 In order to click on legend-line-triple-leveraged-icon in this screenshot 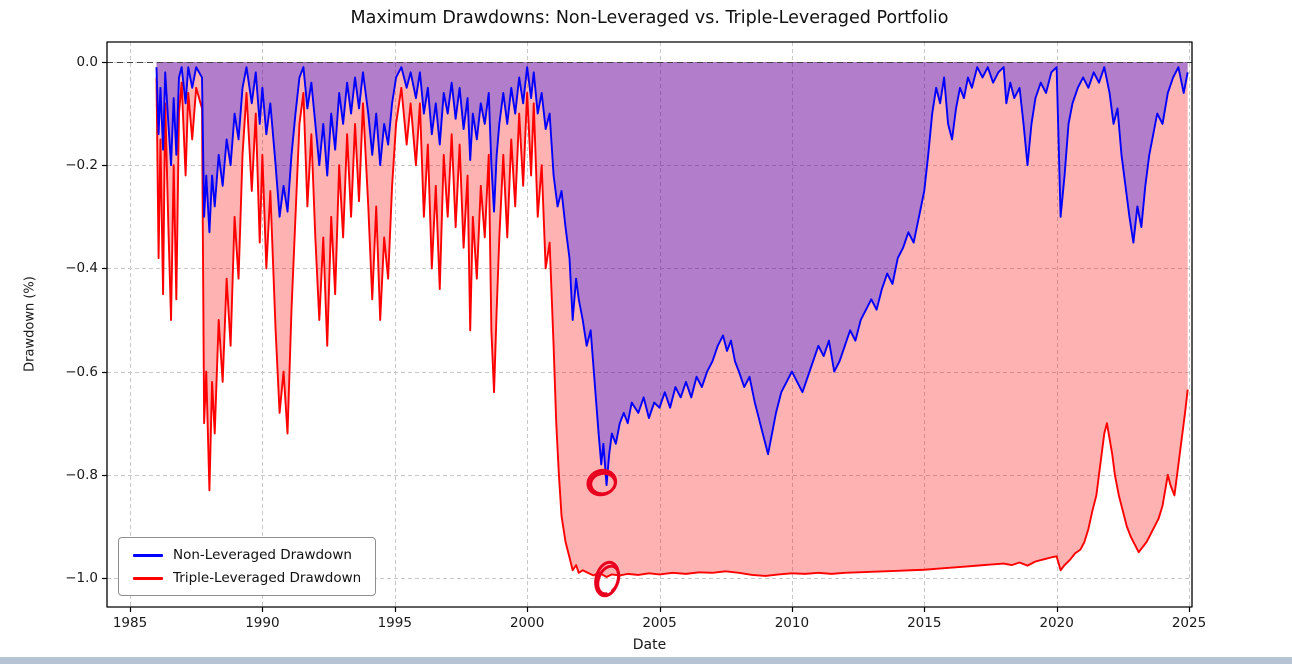, I will do `click(148, 578)`.